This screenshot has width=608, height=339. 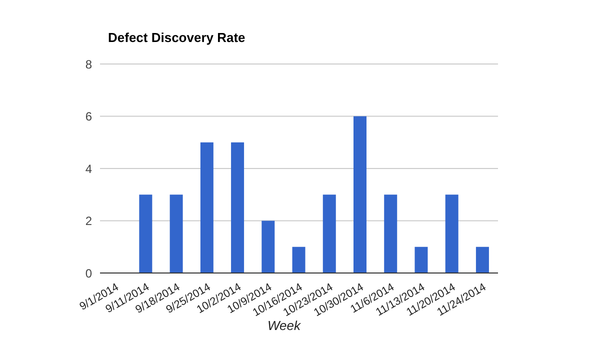 What do you see at coordinates (284, 325) in the screenshot?
I see `x-axis-title: Week` at bounding box center [284, 325].